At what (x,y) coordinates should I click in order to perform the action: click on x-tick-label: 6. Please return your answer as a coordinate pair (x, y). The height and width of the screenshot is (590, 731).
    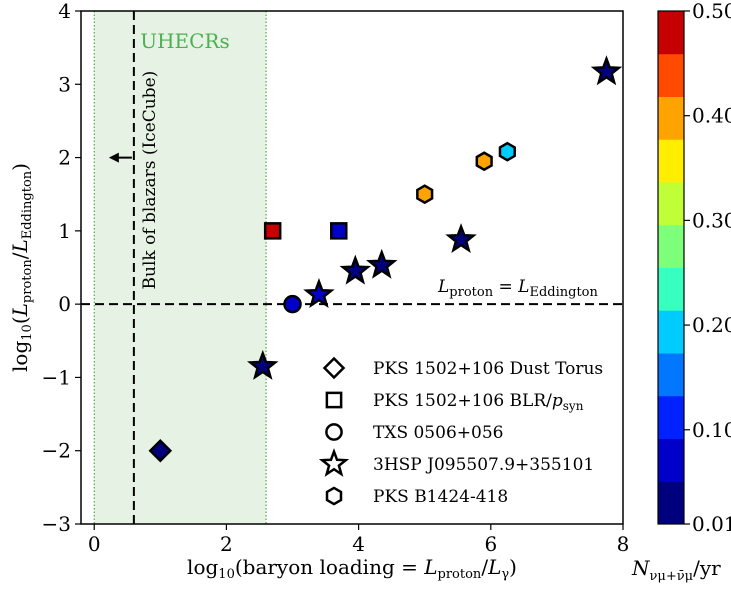
    Looking at the image, I should click on (490, 544).